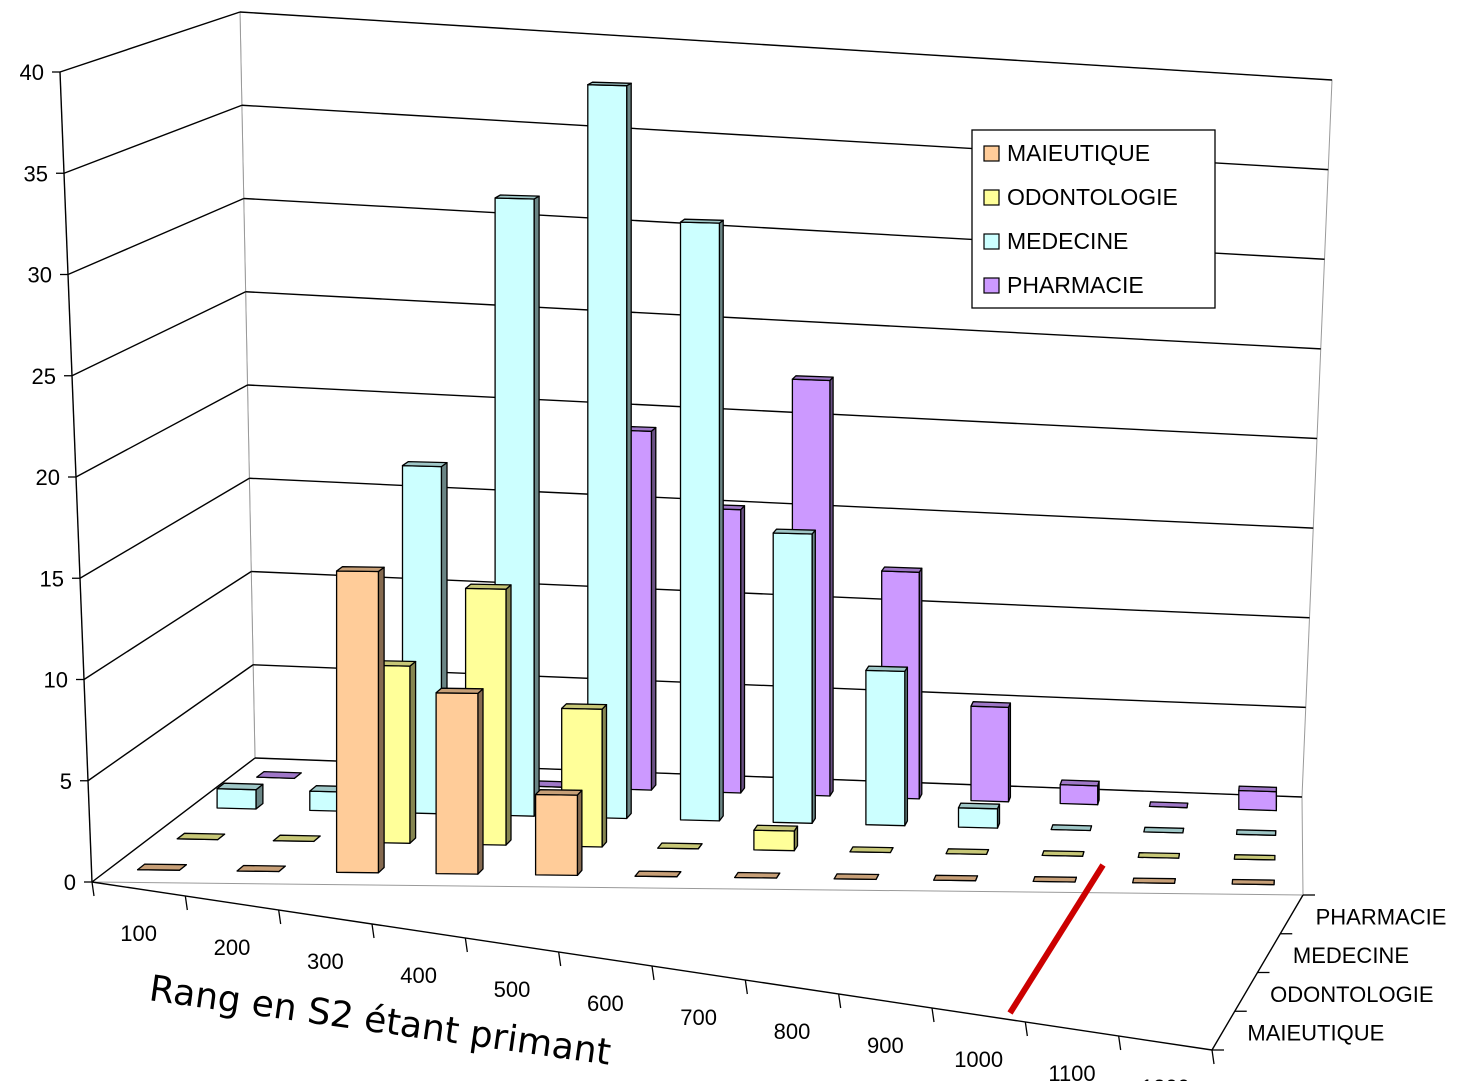 This screenshot has width=1480, height=1081. I want to click on y-tick-label: 30, so click(40, 275).